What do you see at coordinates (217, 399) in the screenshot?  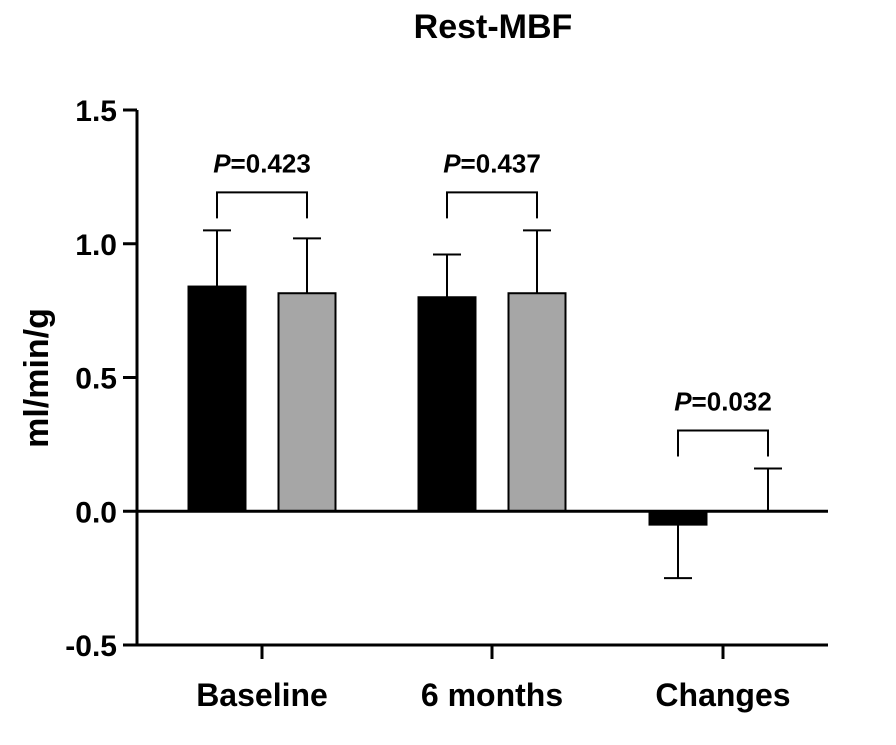 I see `bar-s0-c0` at bounding box center [217, 399].